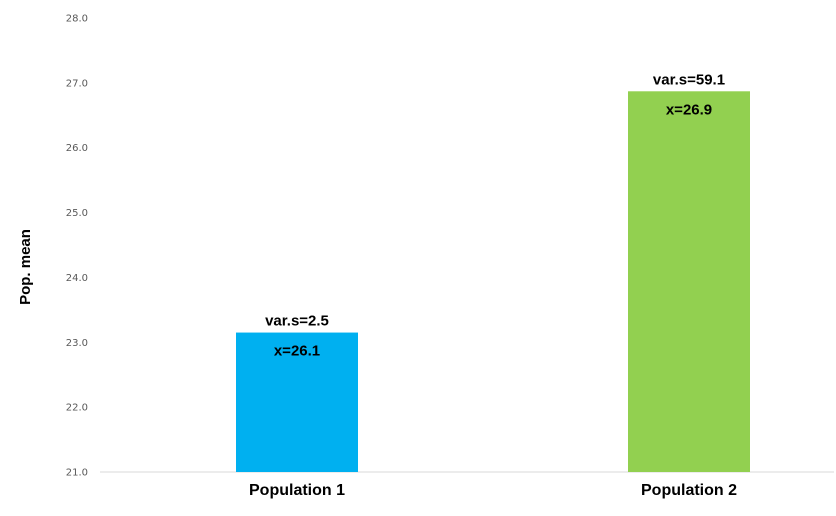 This screenshot has height=516, width=836. What do you see at coordinates (77, 19) in the screenshot?
I see `y-tick-label: 28.0` at bounding box center [77, 19].